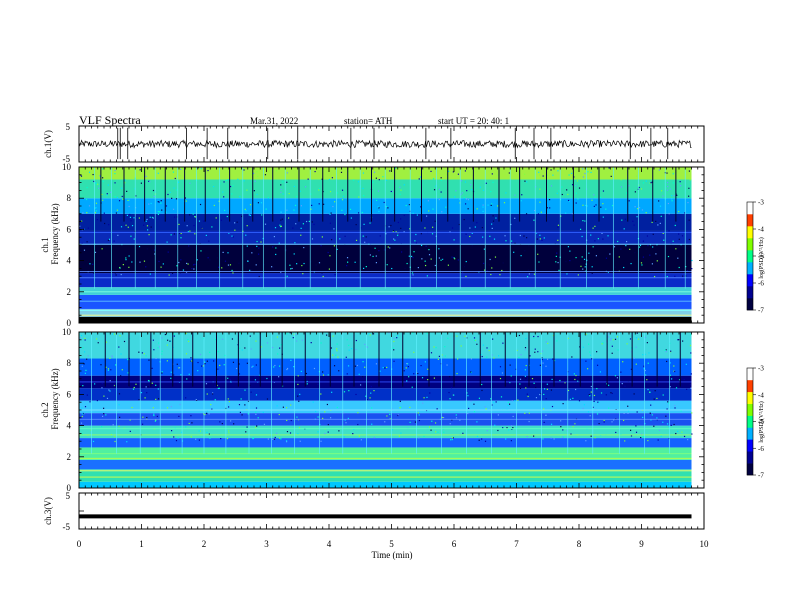  I want to click on colorbar-tick-label: -4, so click(761, 230).